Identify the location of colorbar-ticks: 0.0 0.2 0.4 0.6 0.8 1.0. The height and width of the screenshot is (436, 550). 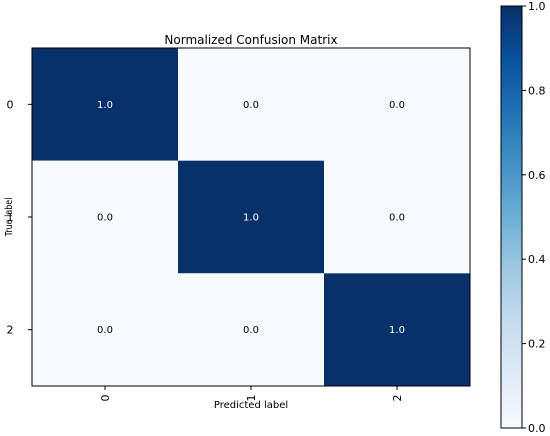
(534, 217).